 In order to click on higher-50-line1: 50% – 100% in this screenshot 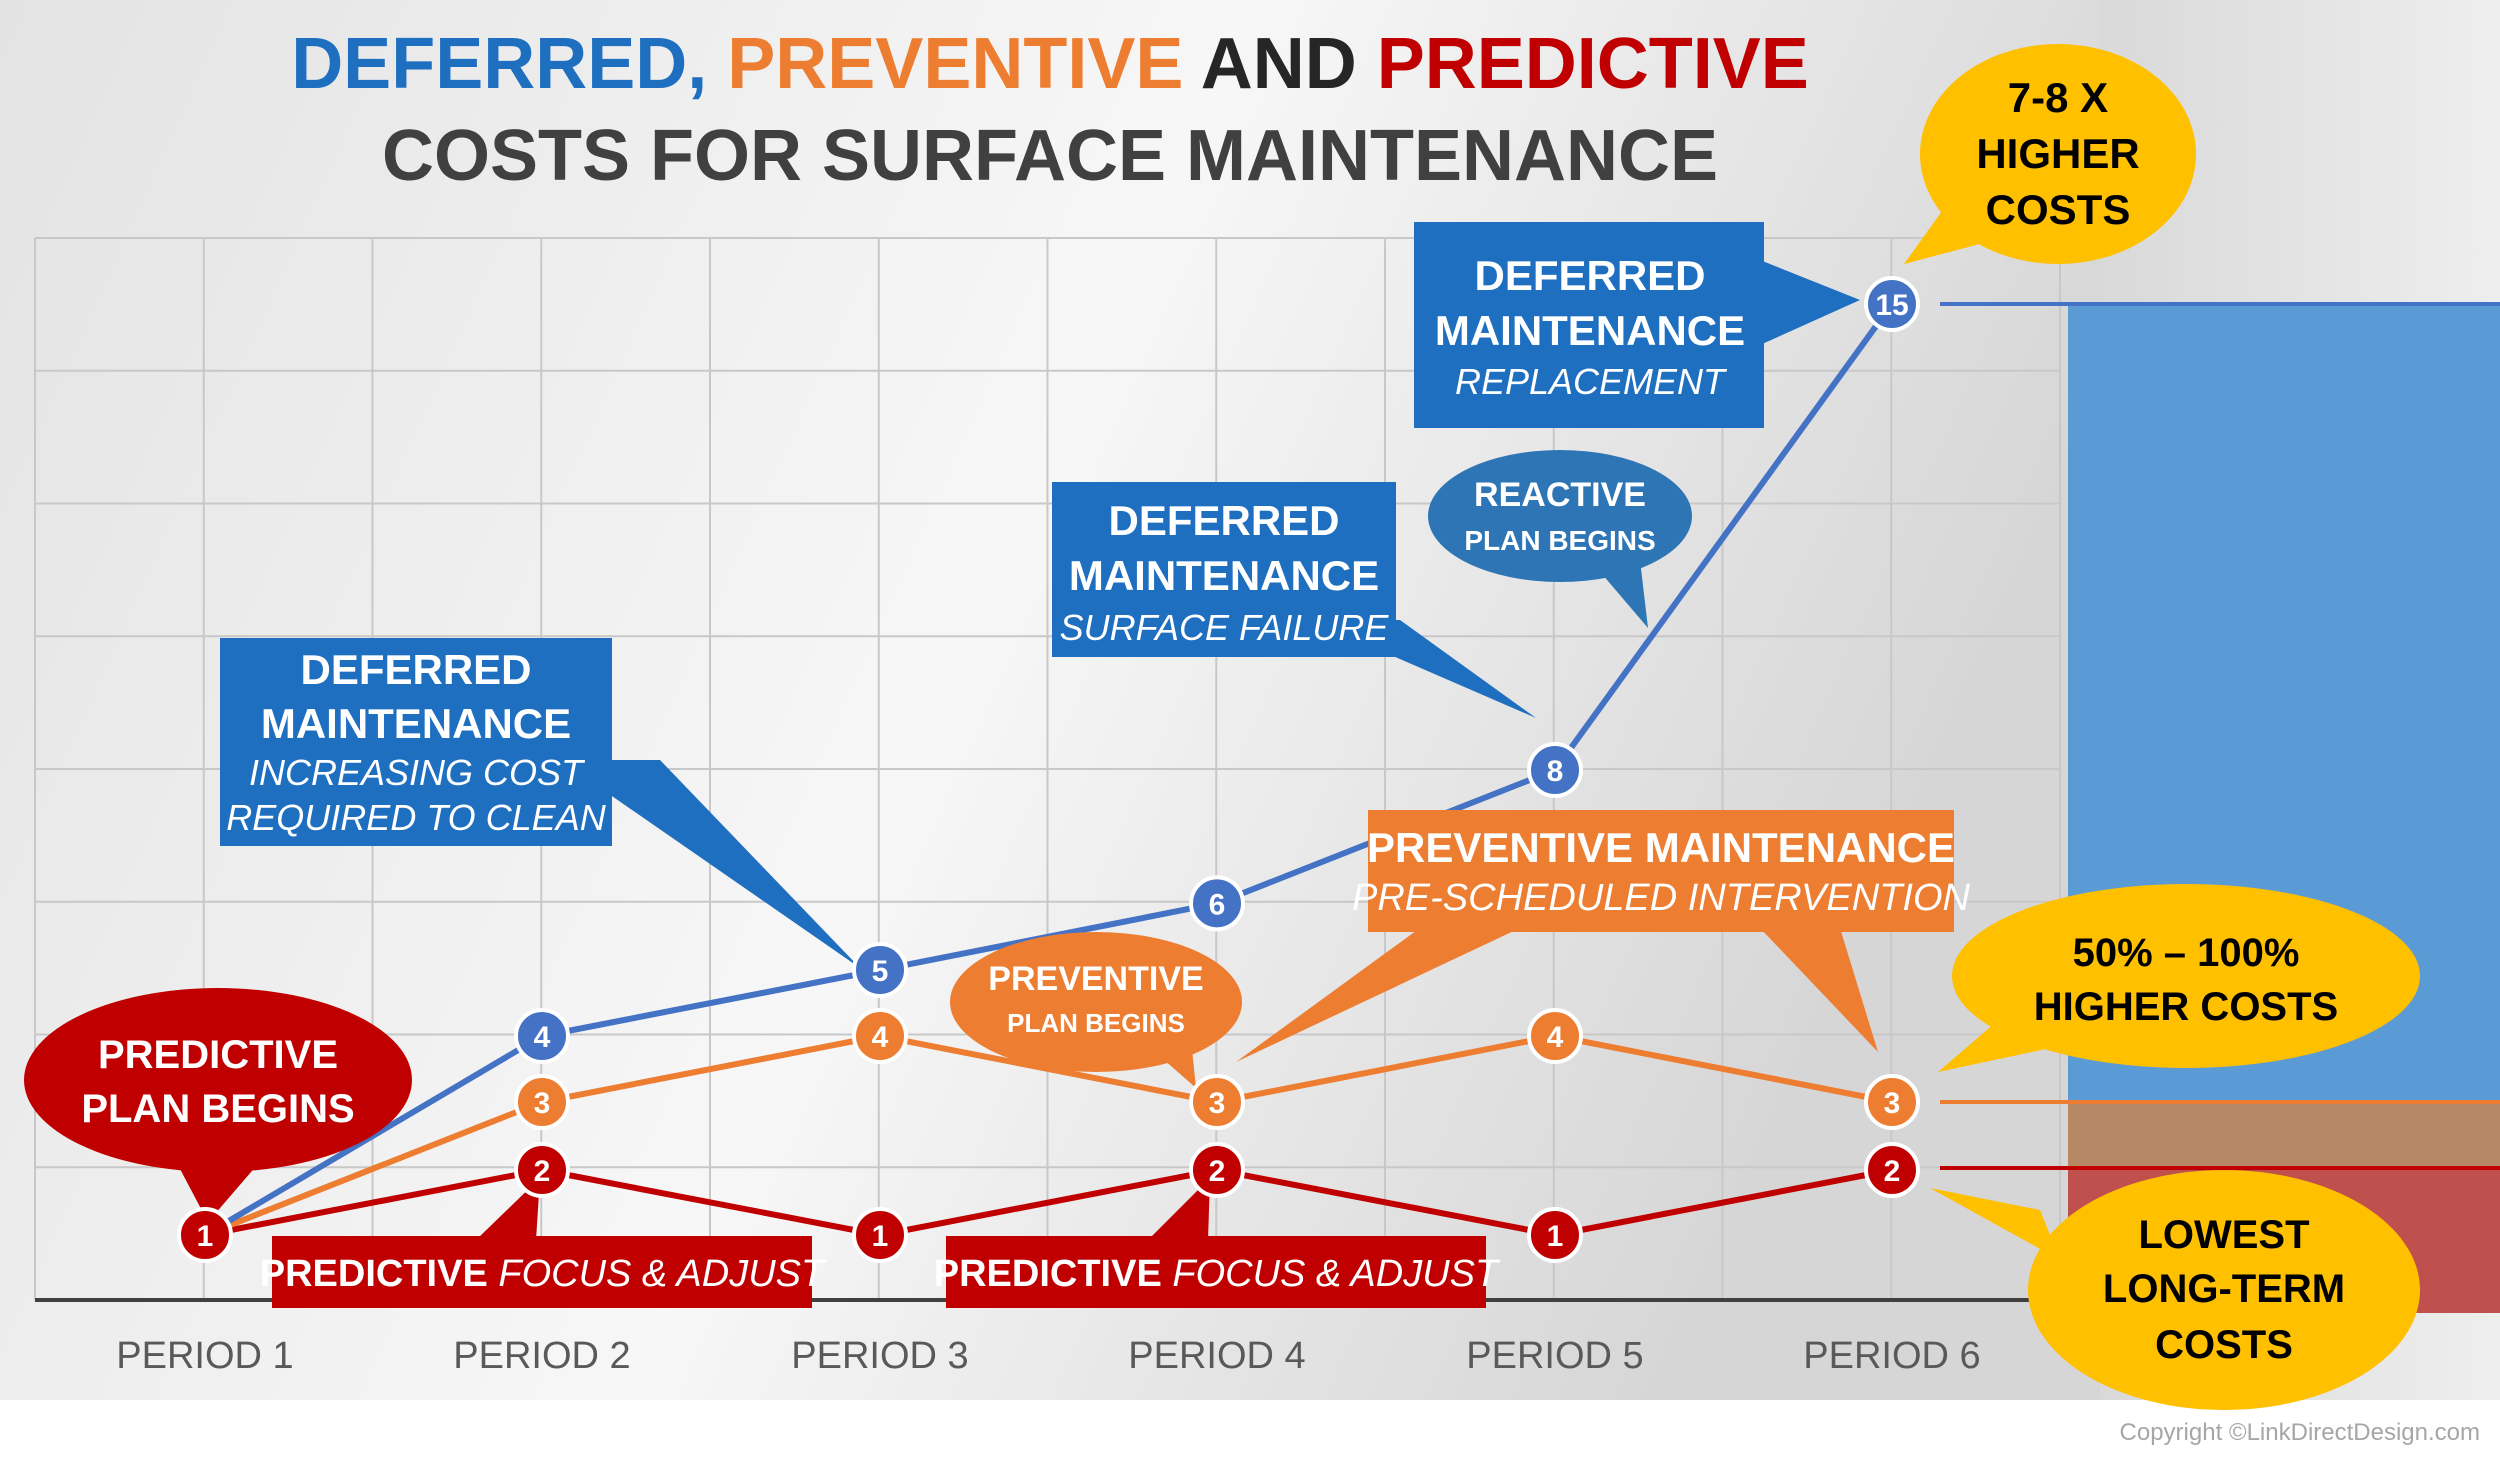, I will do `click(2186, 953)`.